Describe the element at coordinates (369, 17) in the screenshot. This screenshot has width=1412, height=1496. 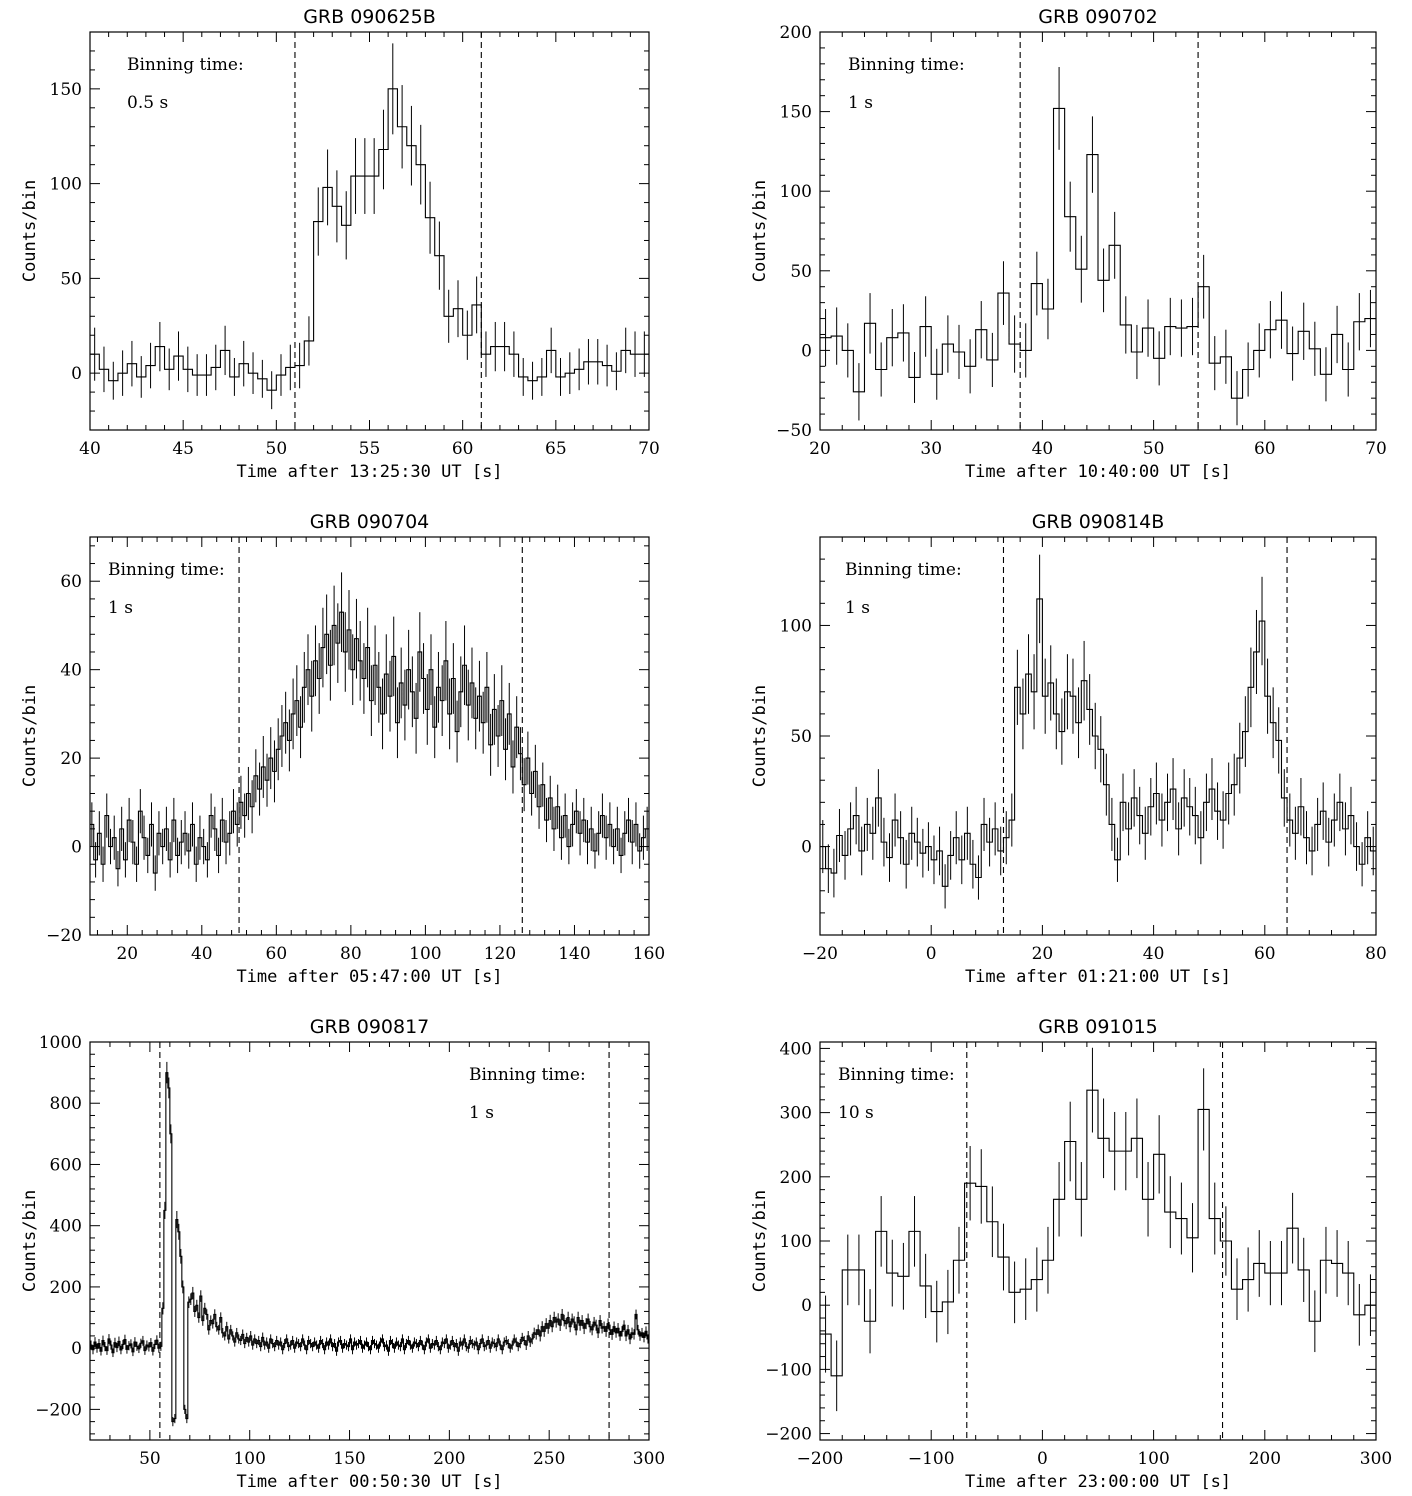
I see `chart-title: GRB 090625B` at that location.